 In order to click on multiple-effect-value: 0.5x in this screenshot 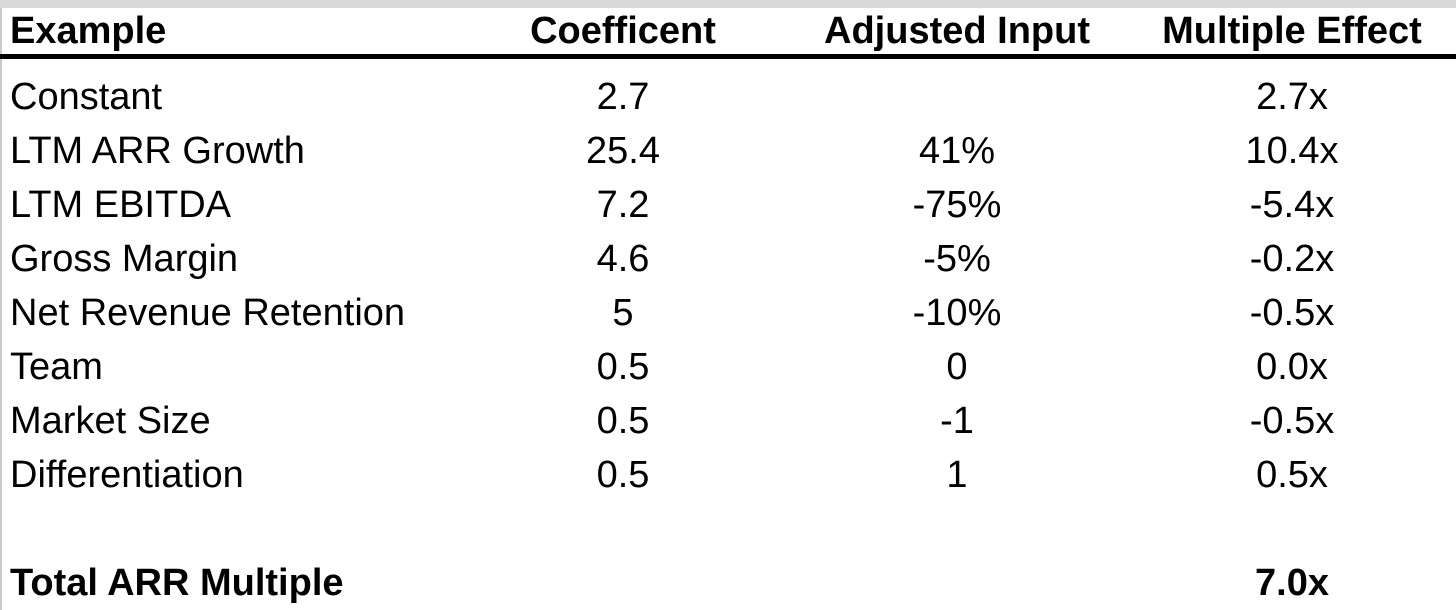, I will do `click(1292, 474)`.